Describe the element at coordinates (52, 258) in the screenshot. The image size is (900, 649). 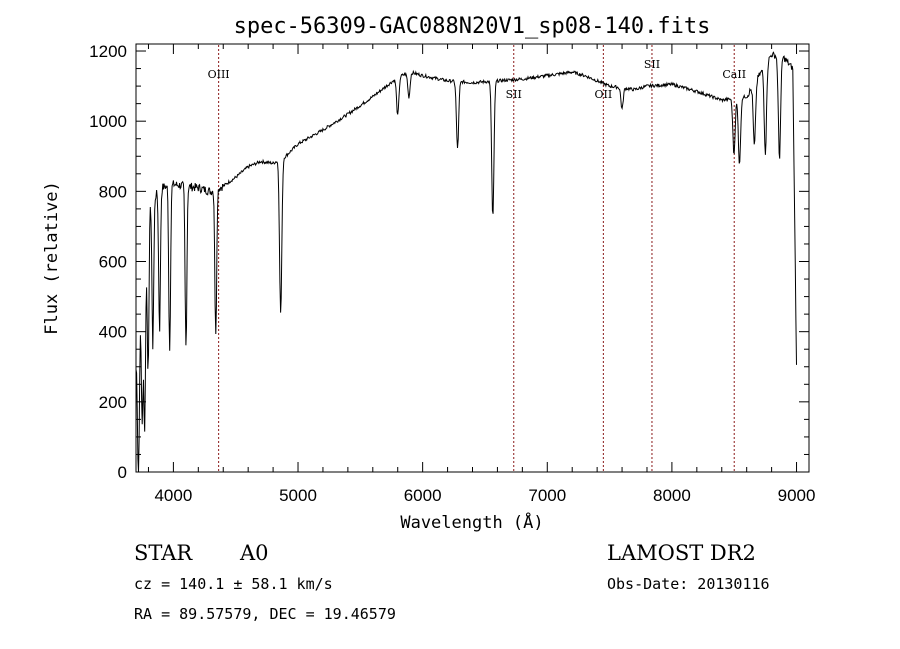
I see `y-axis-label: Flux (relative)` at that location.